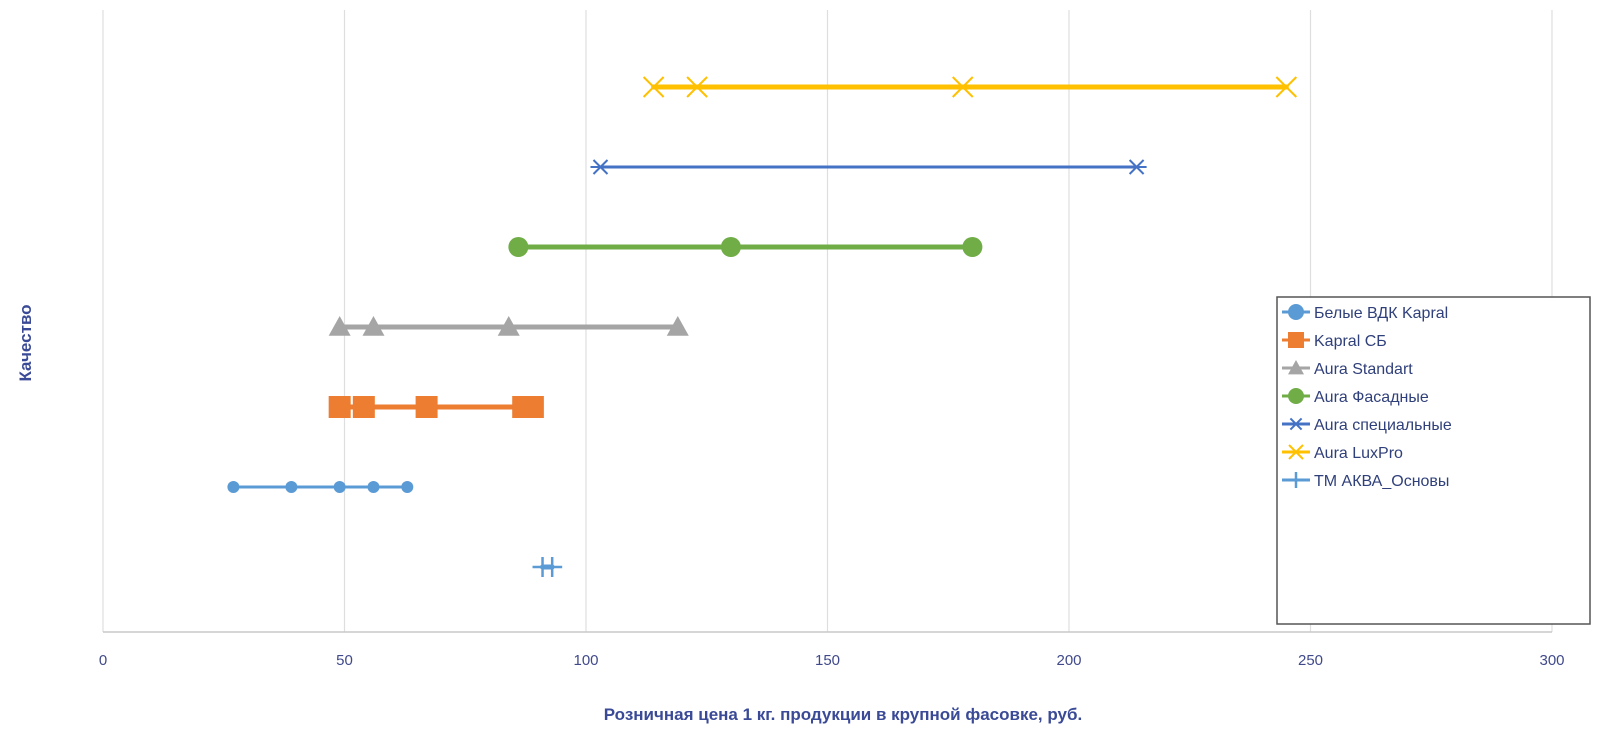  Describe the element at coordinates (1381, 313) in the screenshot. I see `legend-label-0: Белые ВДК Kapral` at that location.